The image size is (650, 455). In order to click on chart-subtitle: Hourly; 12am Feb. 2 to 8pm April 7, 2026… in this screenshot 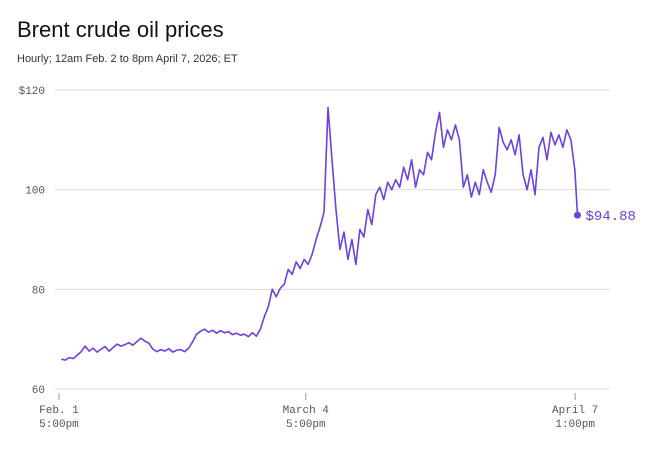, I will do `click(127, 59)`.